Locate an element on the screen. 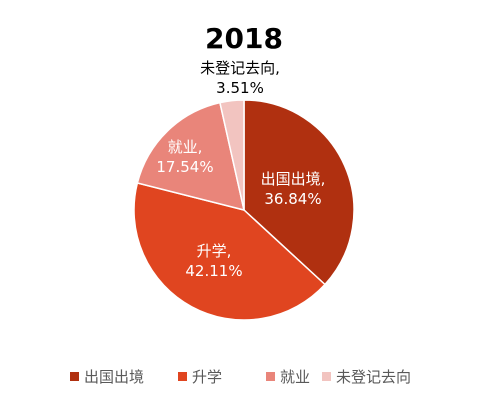  slice-label-value: 36.84% is located at coordinates (292, 199).